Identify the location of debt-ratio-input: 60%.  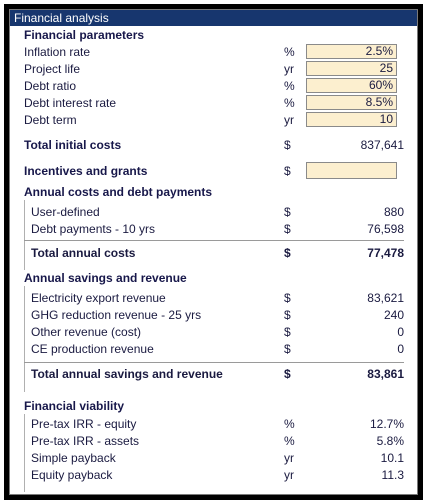
(351, 85).